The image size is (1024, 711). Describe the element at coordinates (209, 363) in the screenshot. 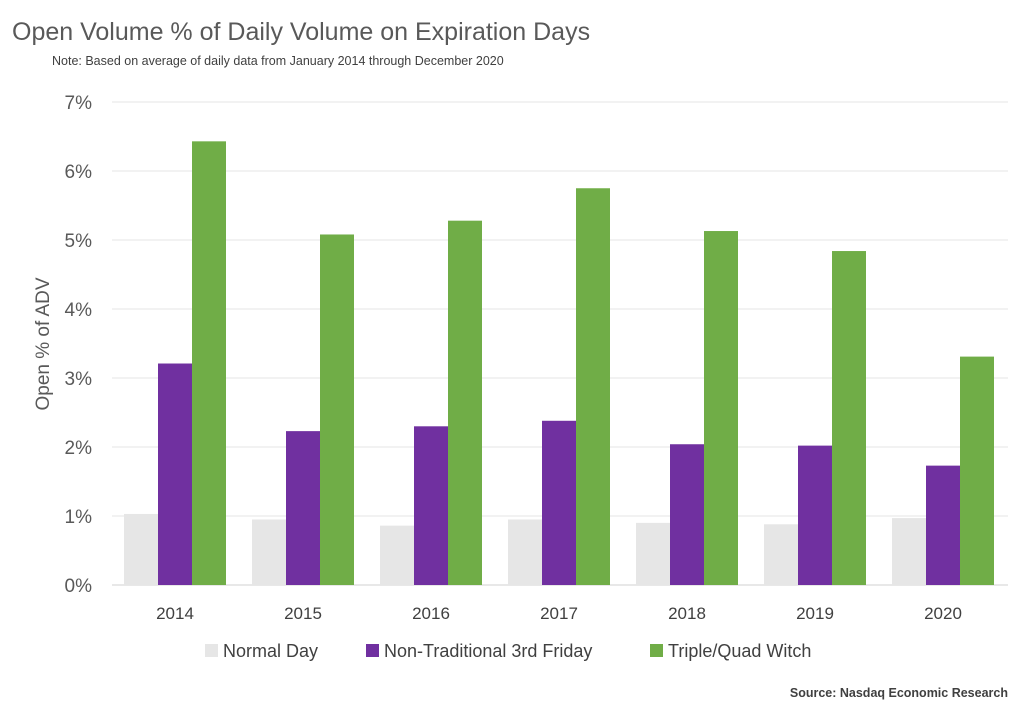

I see `bar-triple-quad-witch-2014` at that location.